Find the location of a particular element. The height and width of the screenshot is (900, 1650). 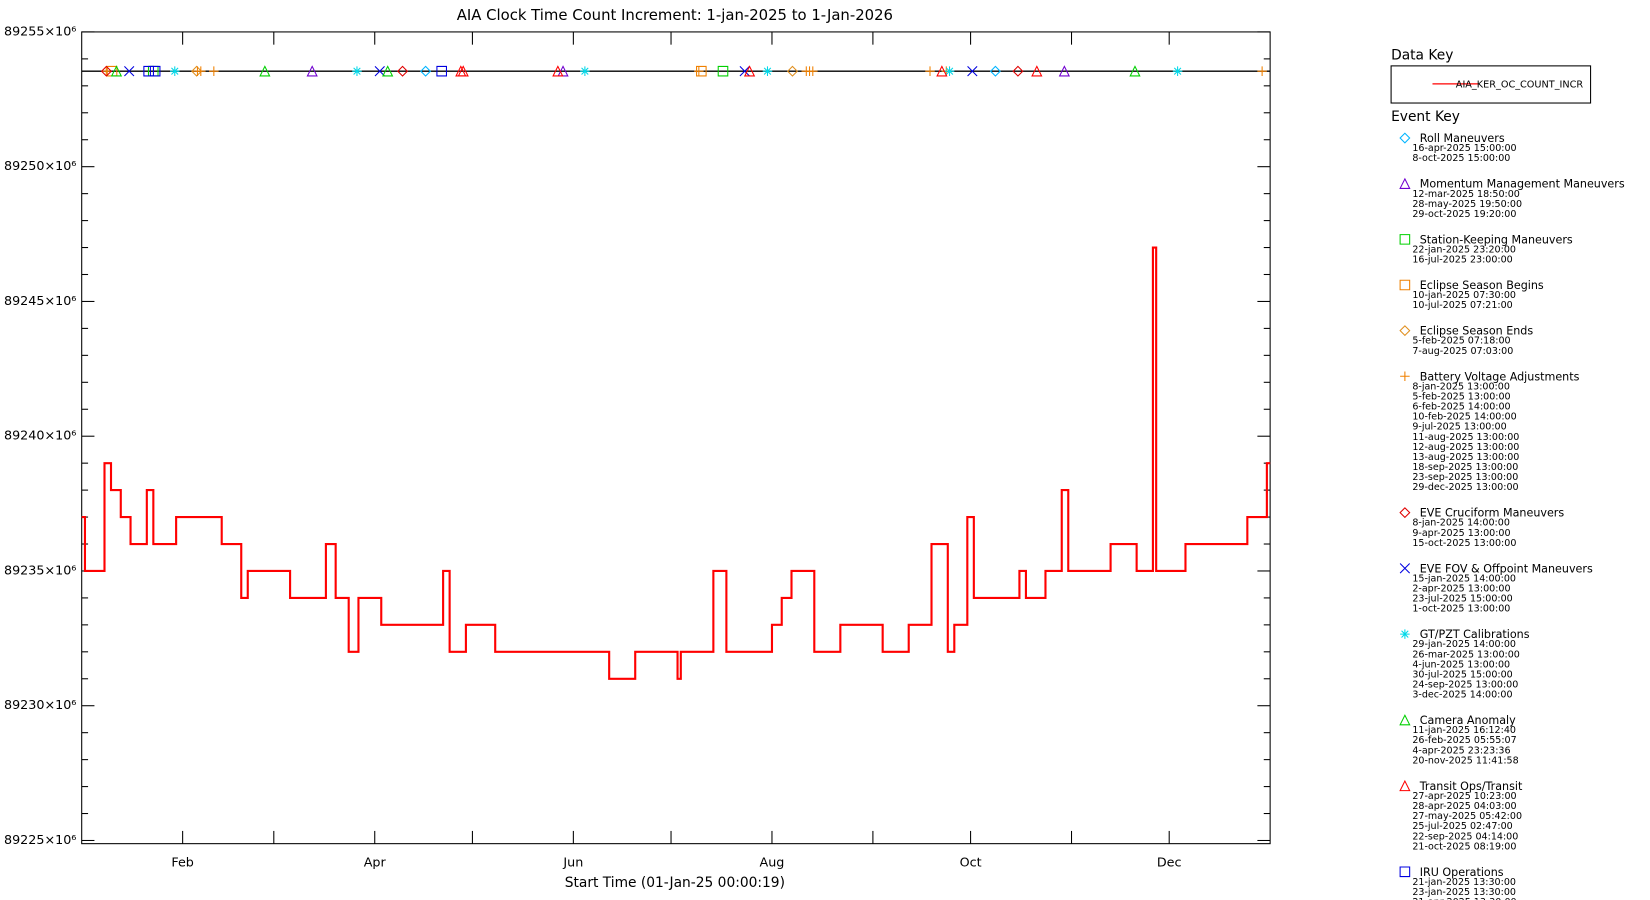

event-date: 30-jul-2025 15:00:00 is located at coordinates (1462, 674).